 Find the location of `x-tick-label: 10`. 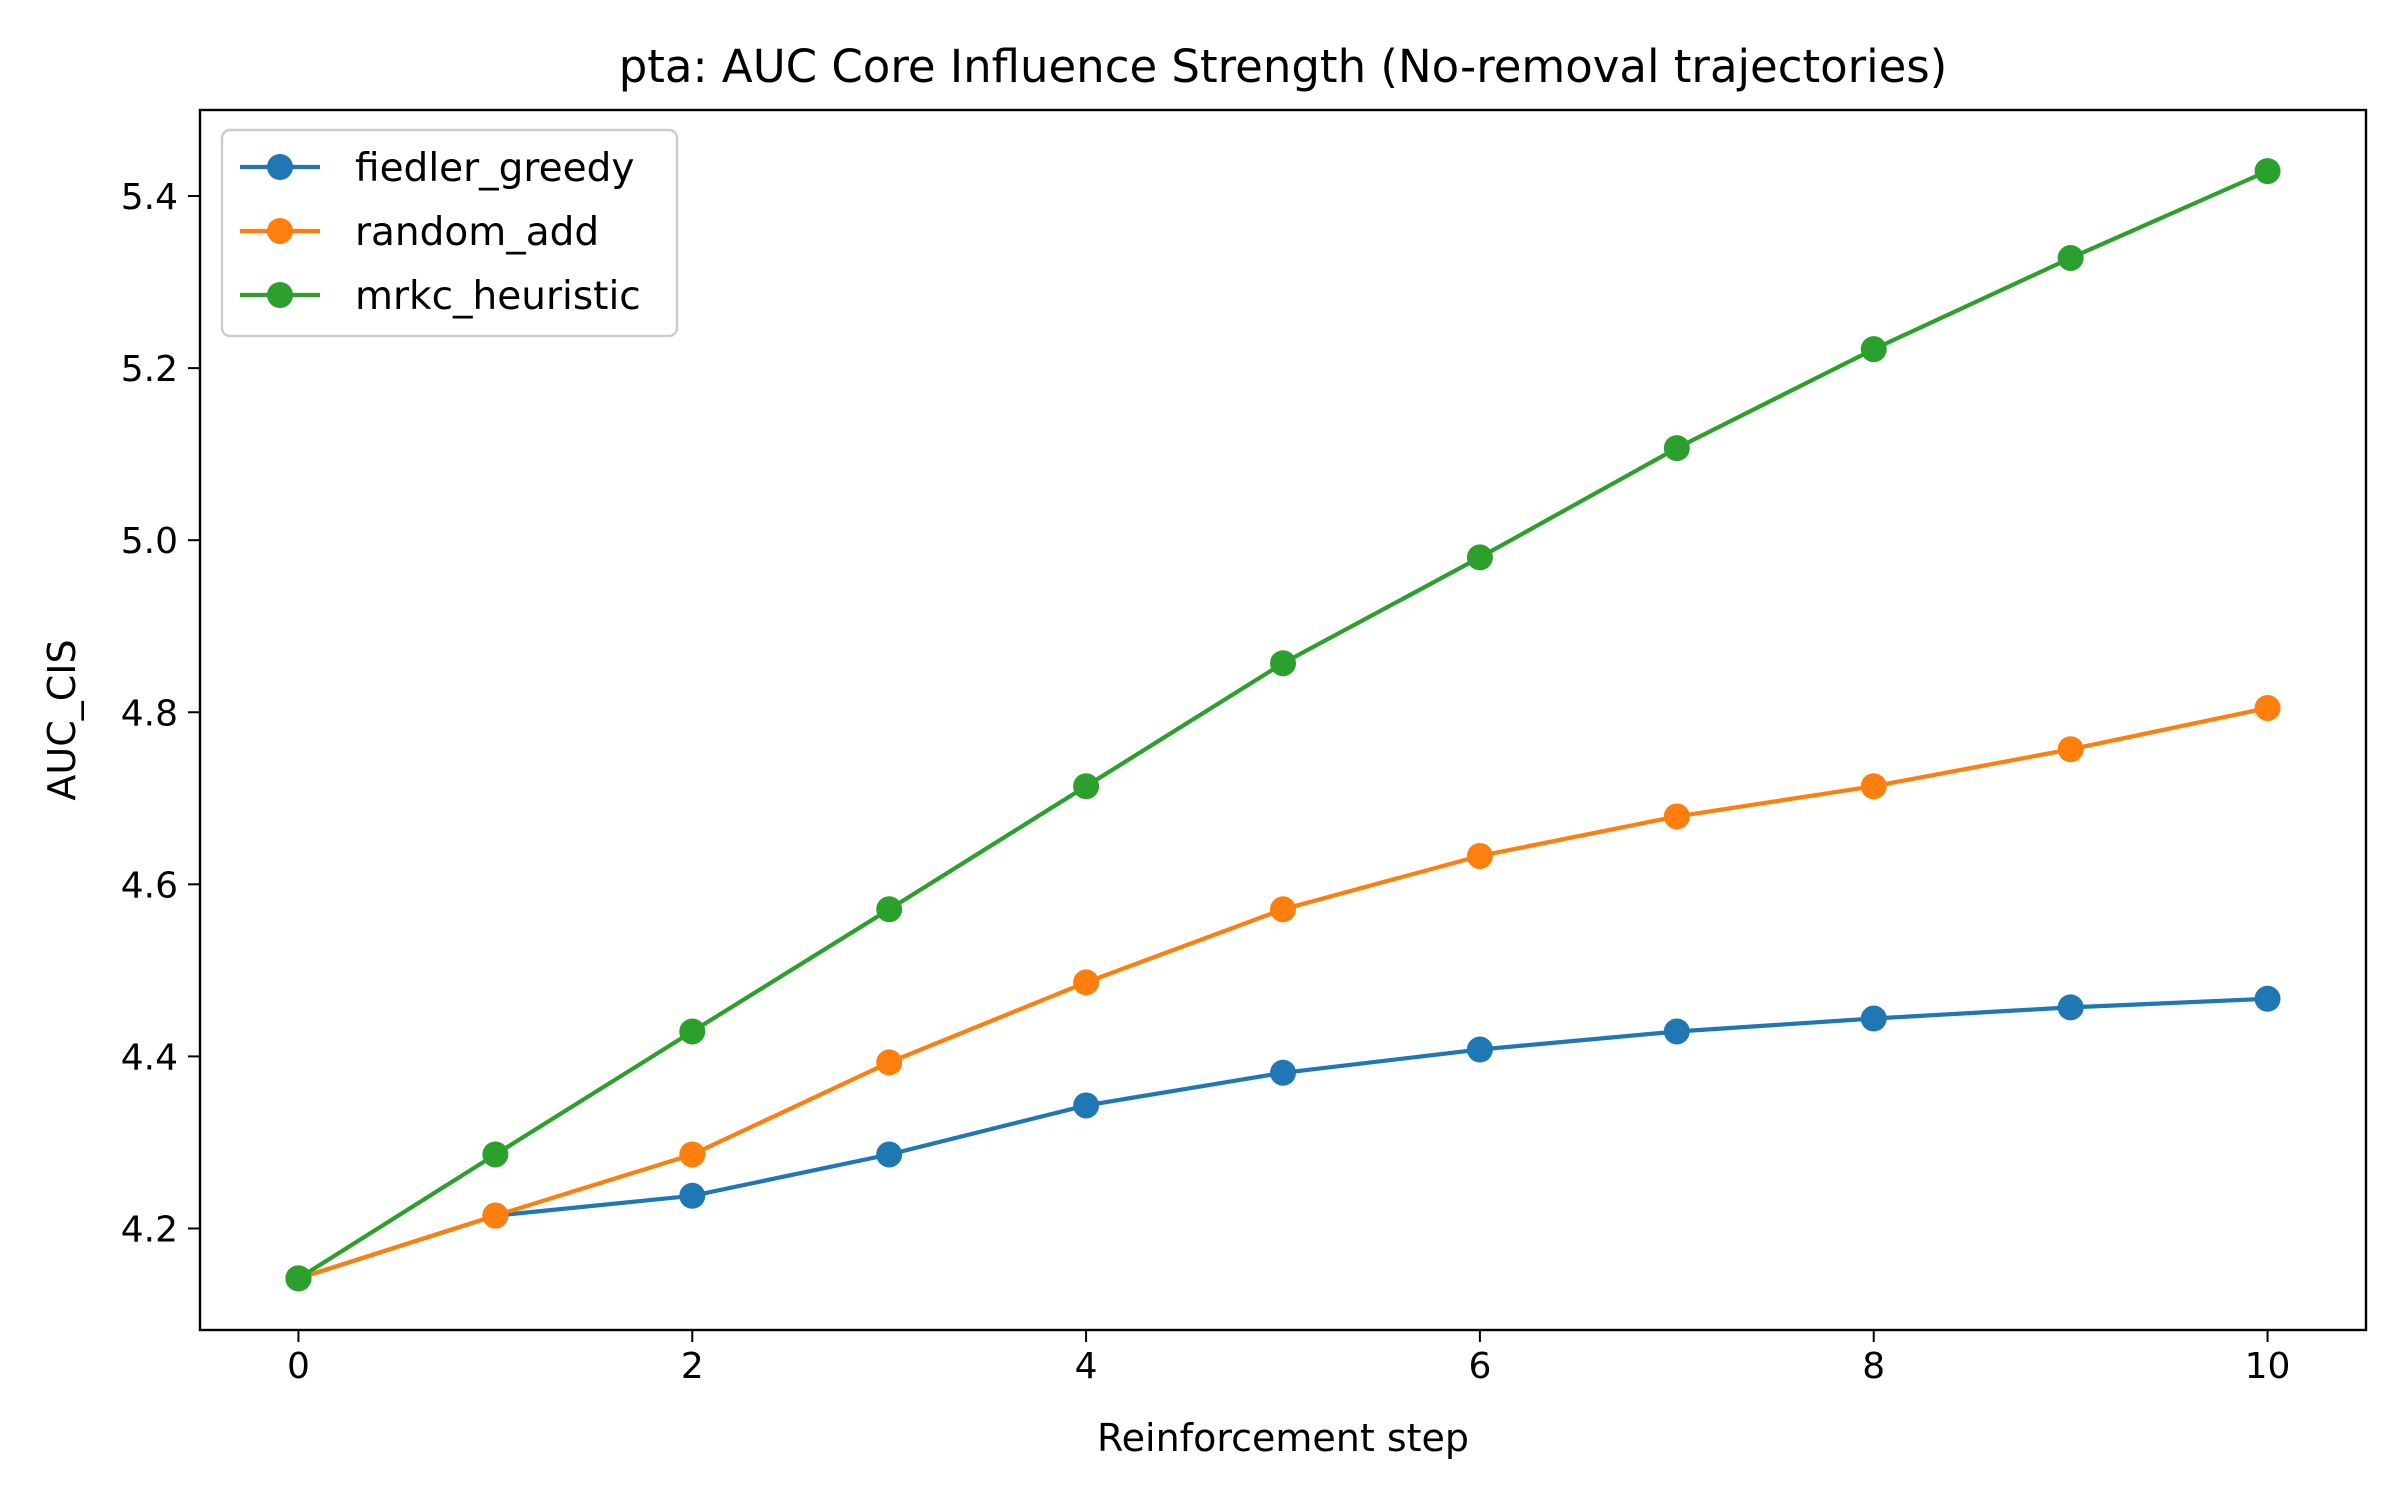

x-tick-label: 10 is located at coordinates (2268, 1366).